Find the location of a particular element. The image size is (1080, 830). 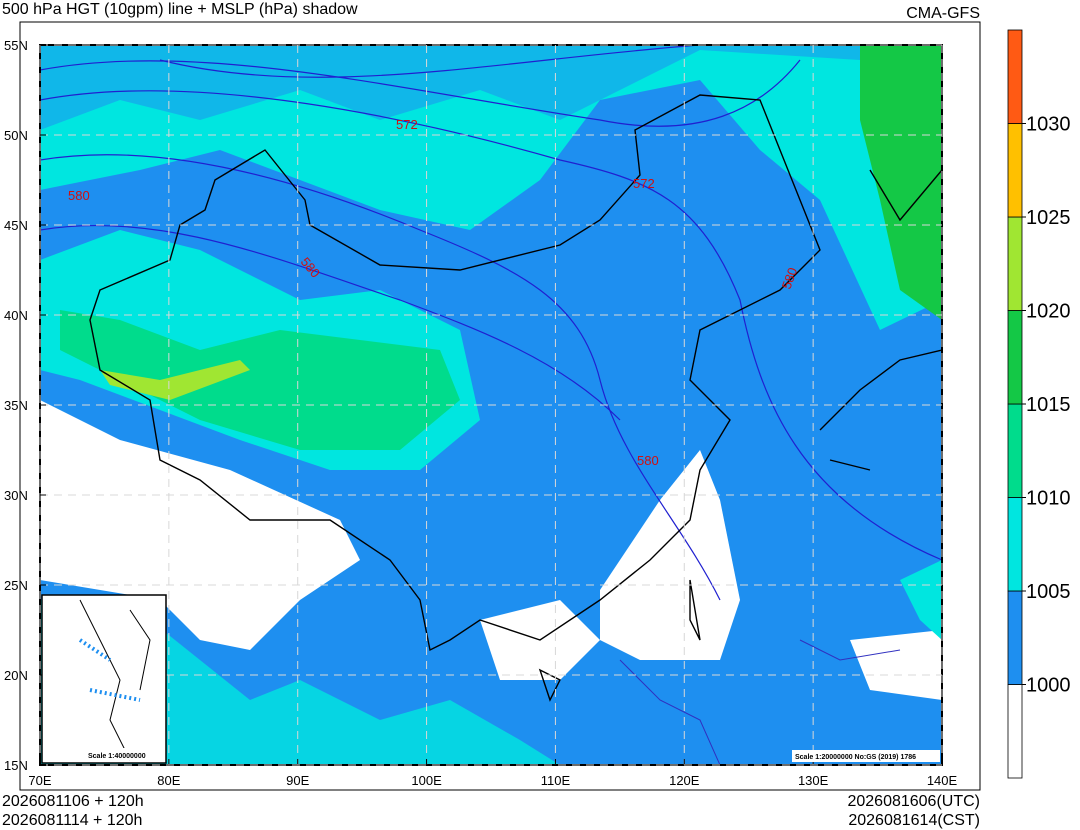

lon-tick-label: 110E is located at coordinates (556, 780).